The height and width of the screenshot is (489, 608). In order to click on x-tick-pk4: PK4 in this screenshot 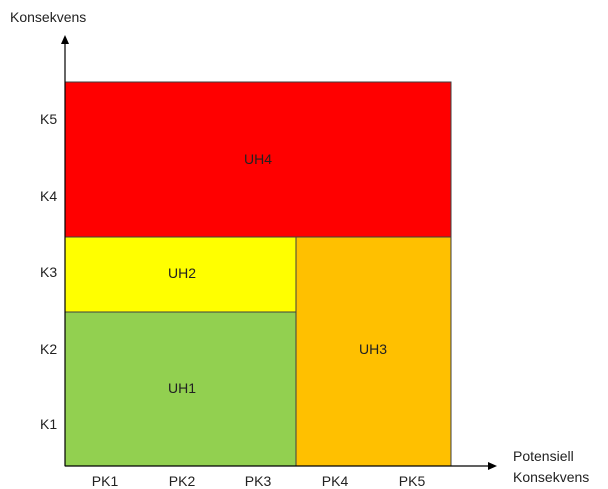, I will do `click(335, 481)`.